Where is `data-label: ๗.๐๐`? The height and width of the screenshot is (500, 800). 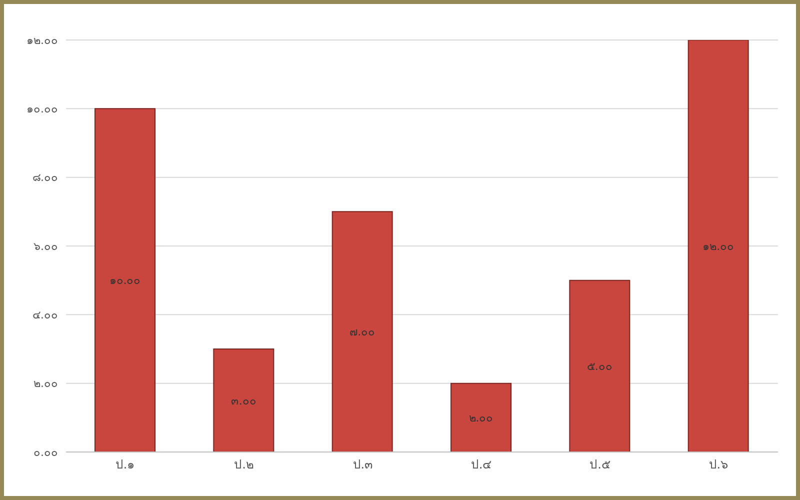 data-label: ๗.๐๐ is located at coordinates (363, 332).